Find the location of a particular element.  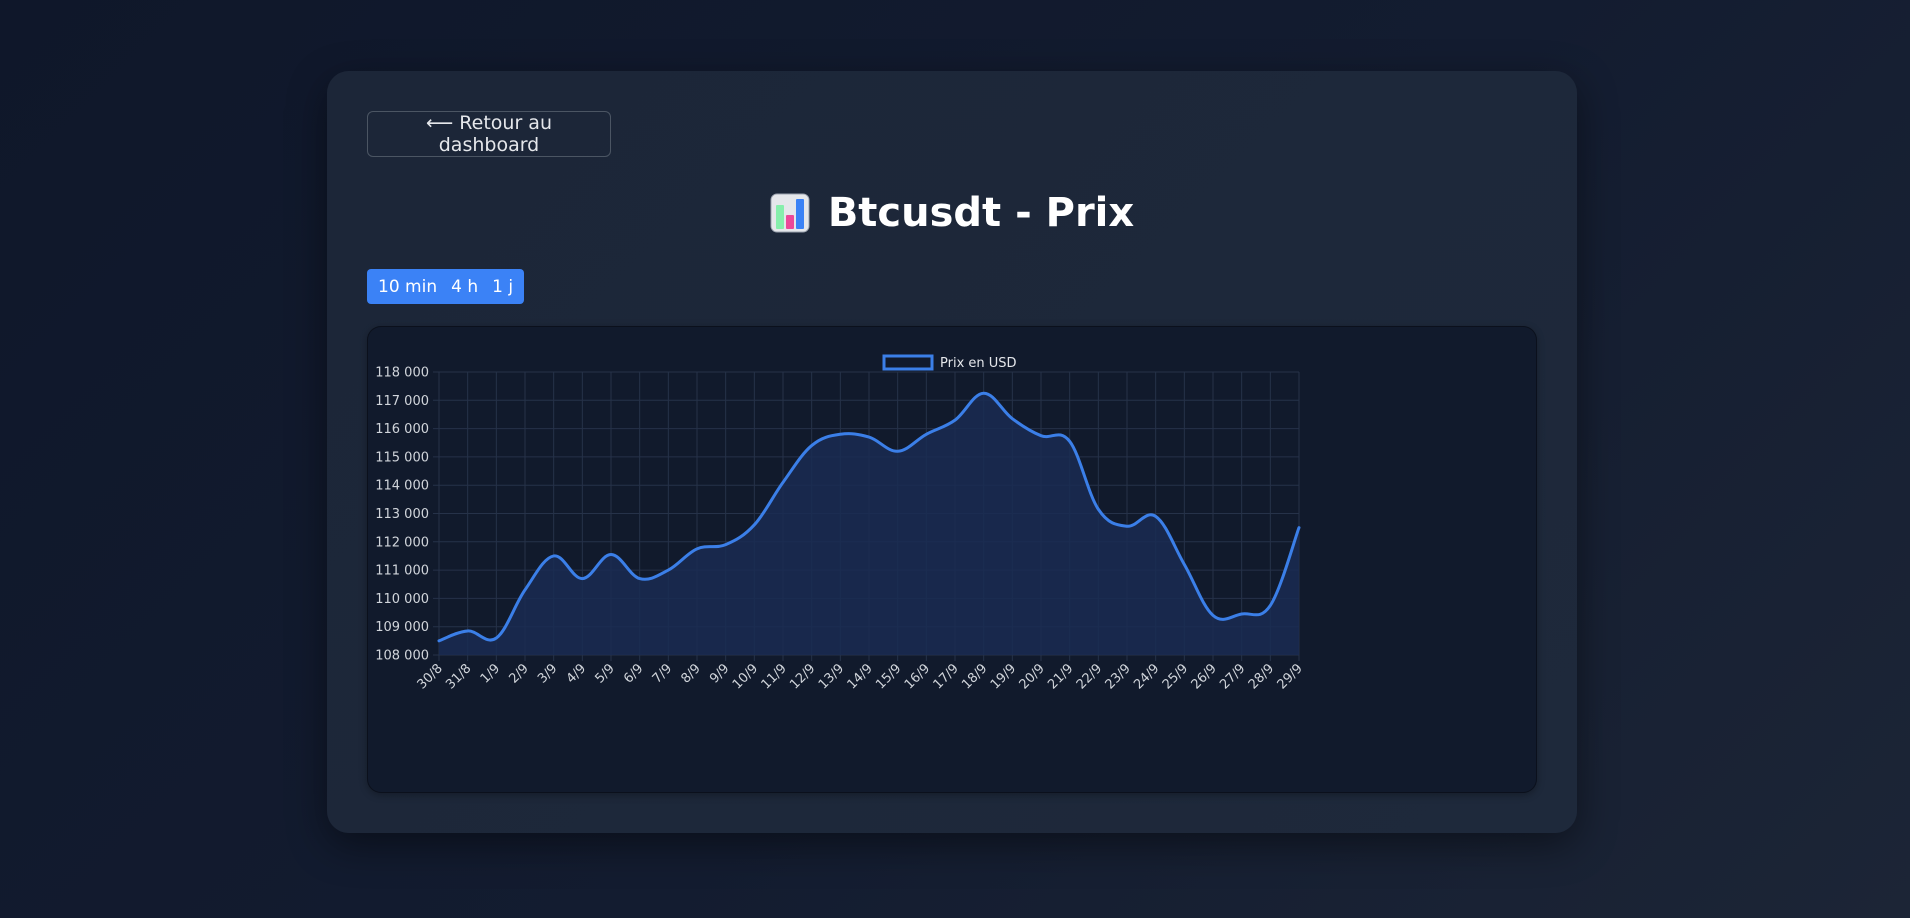

price-area-fill is located at coordinates (869, 524).